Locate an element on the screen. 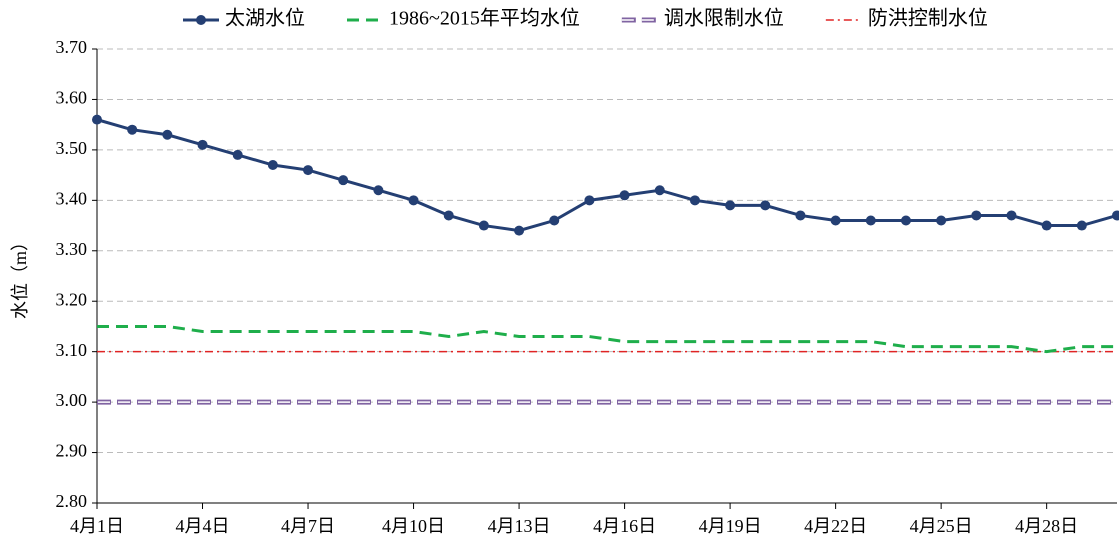 The height and width of the screenshot is (545, 1119). y-axis-label: 水位（m） is located at coordinates (20, 276).